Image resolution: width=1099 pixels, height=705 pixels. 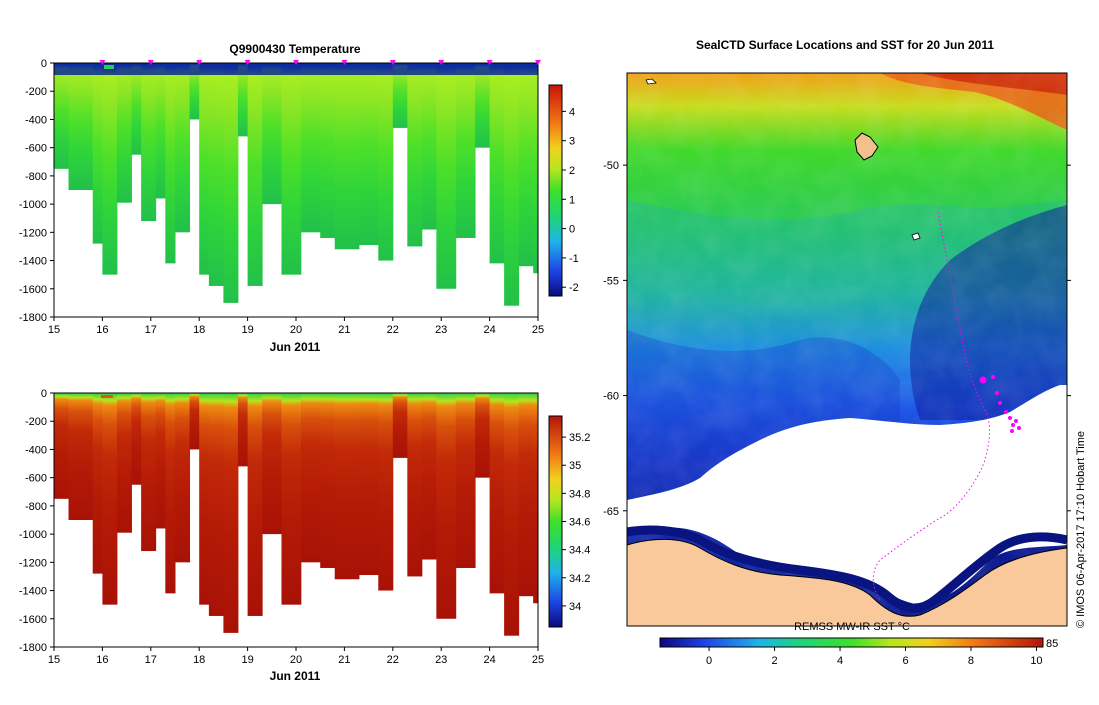 I want to click on sst-colorbar-top-label: 85, so click(x=1052, y=644).